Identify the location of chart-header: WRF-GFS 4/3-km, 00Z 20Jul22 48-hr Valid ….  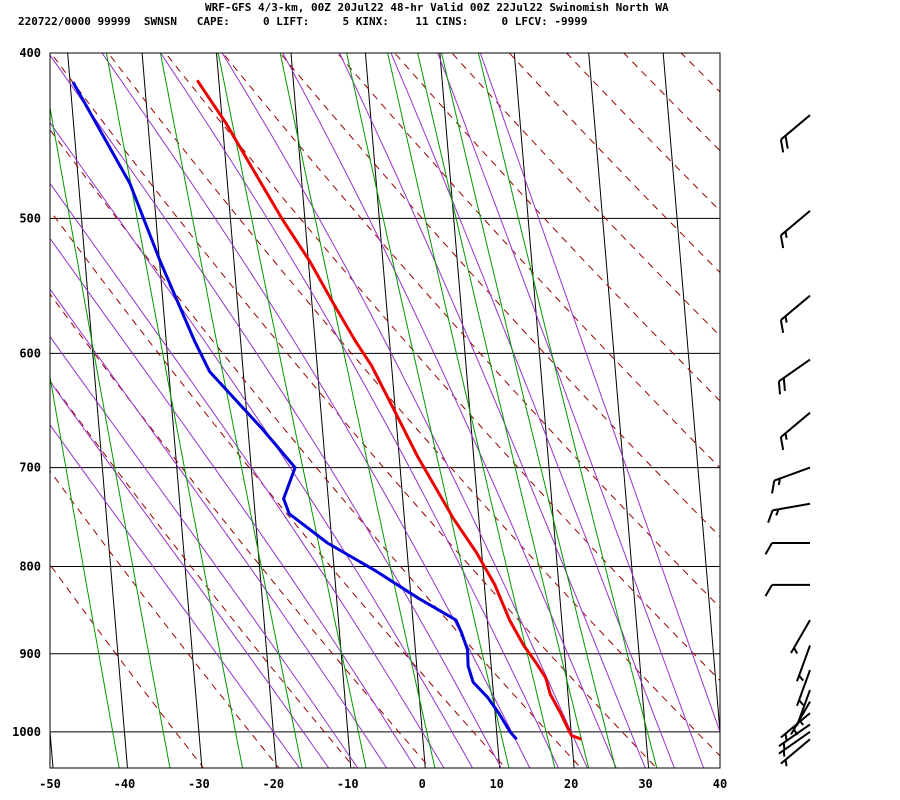
(450, 16).